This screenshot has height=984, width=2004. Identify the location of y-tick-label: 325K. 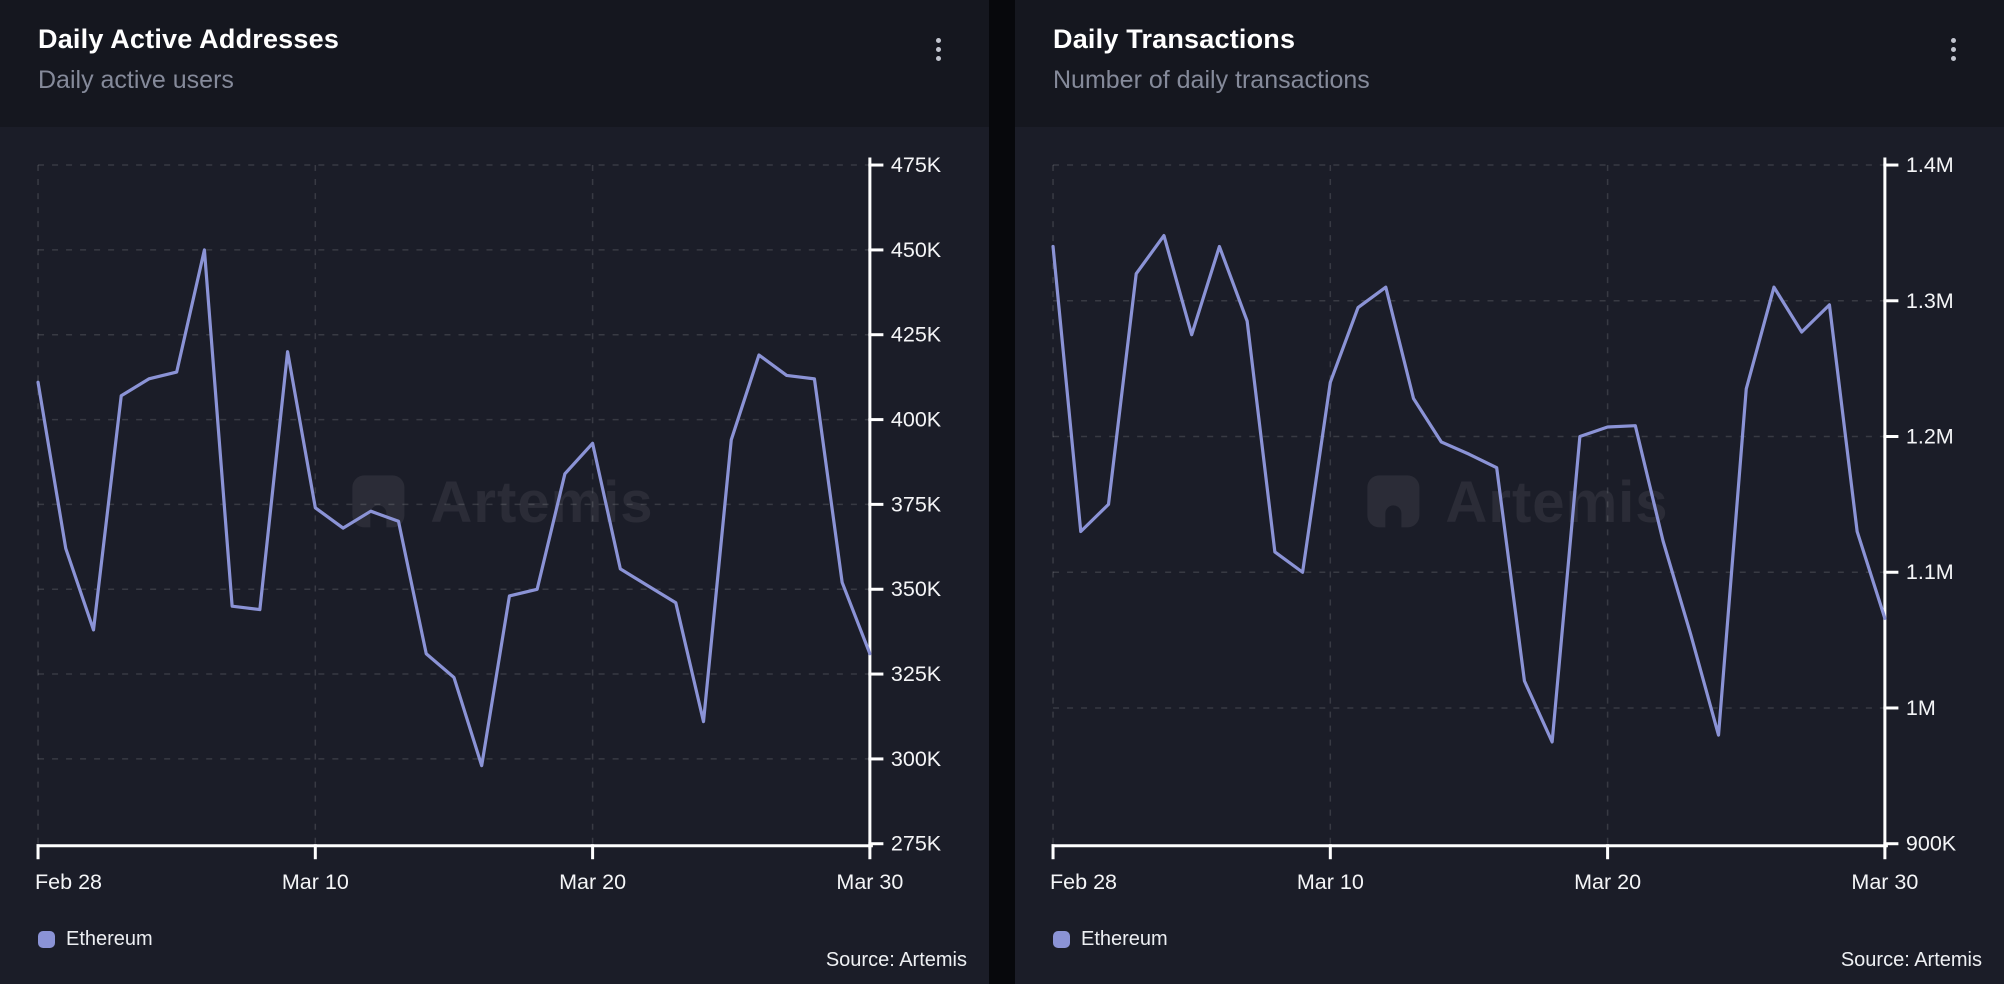
(916, 675).